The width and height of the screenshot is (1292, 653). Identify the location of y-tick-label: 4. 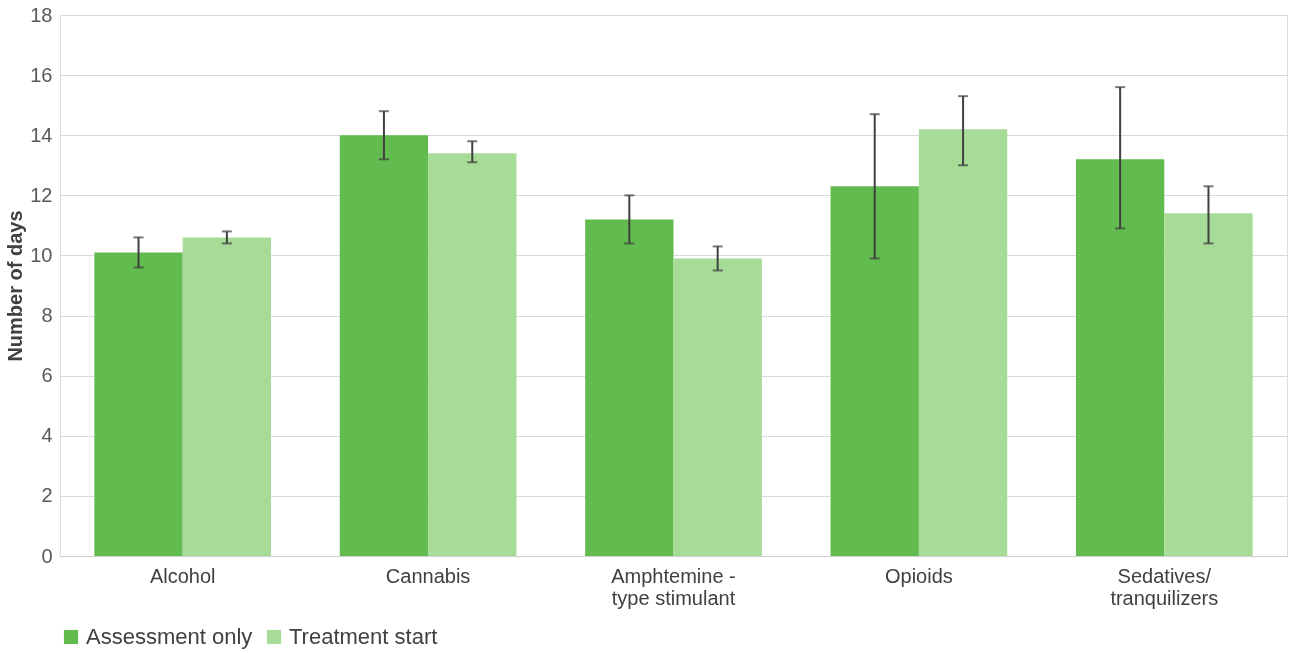
(47, 435).